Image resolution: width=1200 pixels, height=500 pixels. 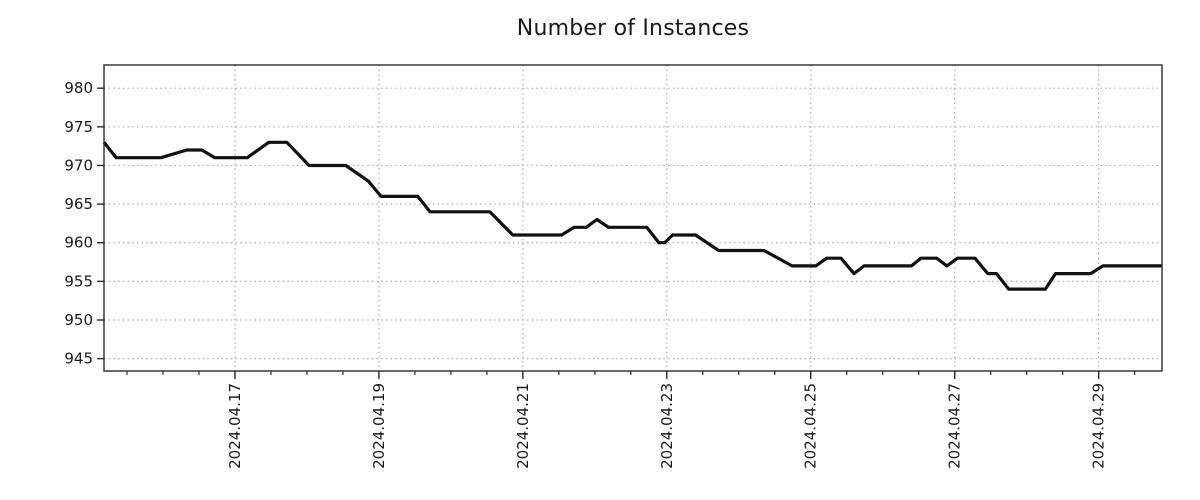 I want to click on x-tick-label: 2024.04.29, so click(x=1099, y=426).